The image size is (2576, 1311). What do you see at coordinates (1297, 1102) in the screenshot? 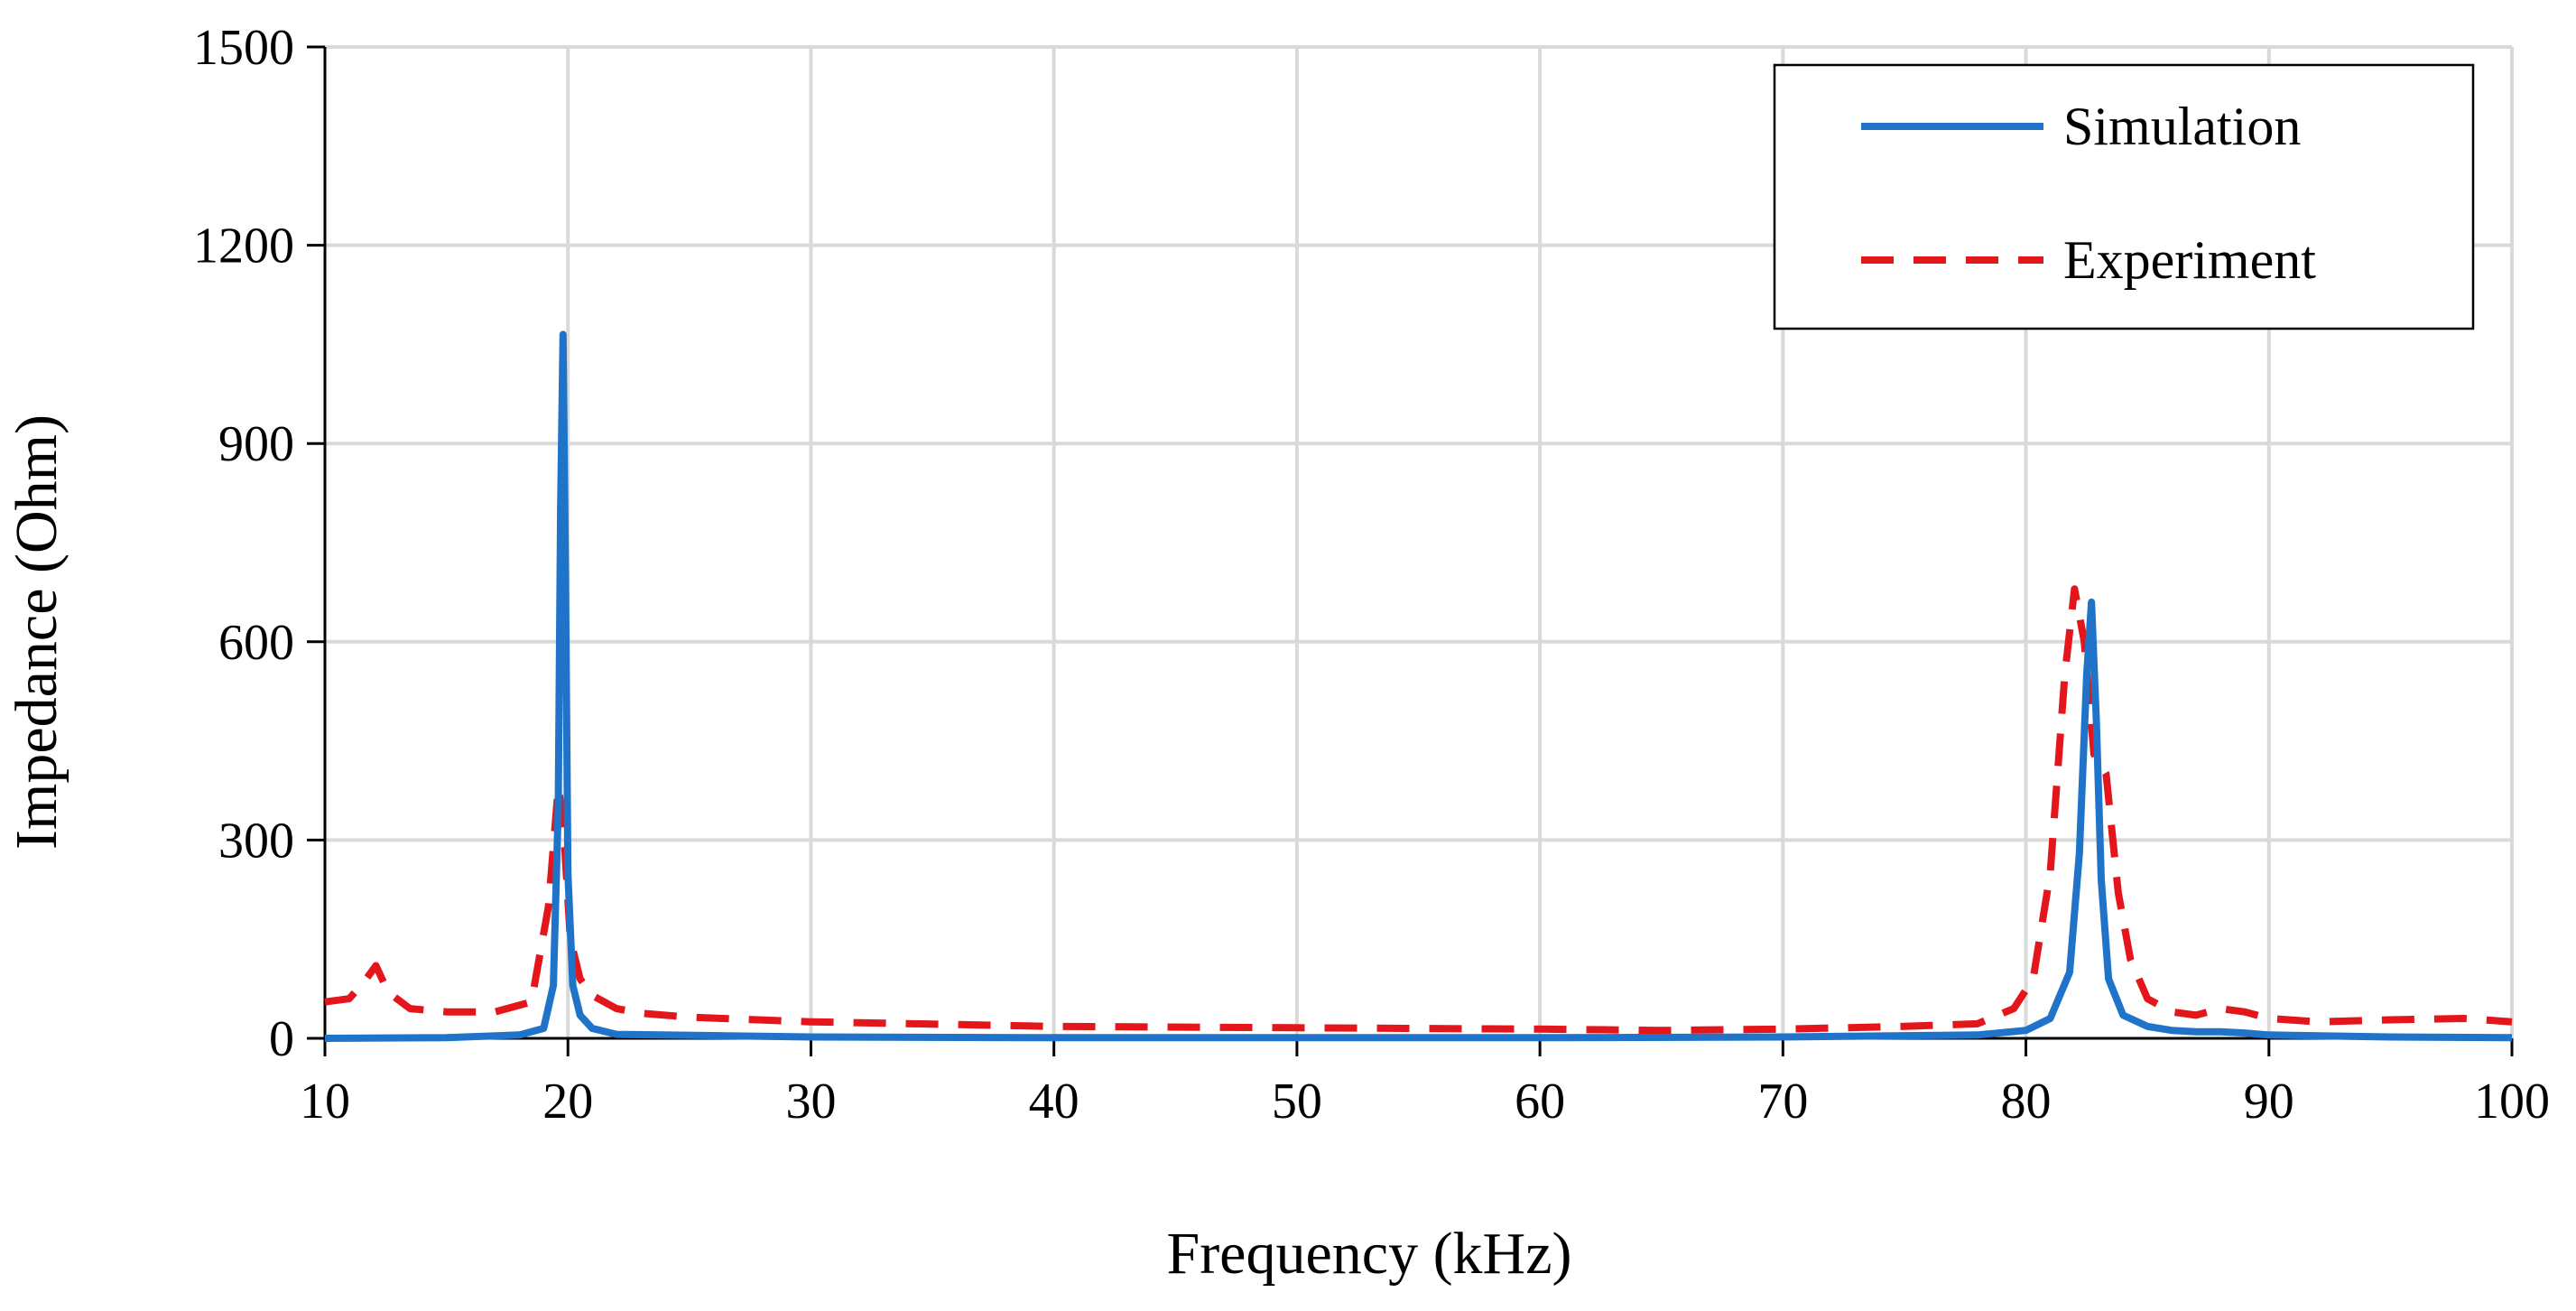
I see `x-tick-label: 50` at bounding box center [1297, 1102].